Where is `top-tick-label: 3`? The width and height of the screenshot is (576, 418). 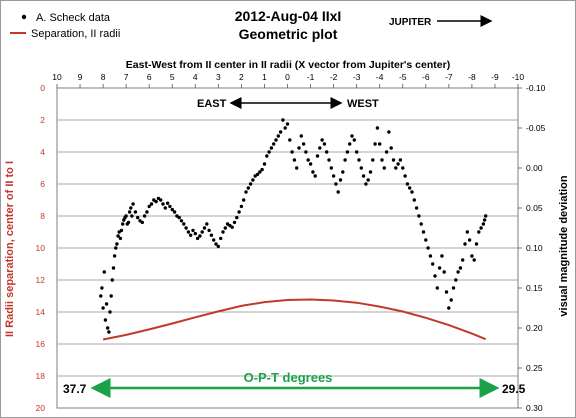
top-tick-label: 3 is located at coordinates (218, 77).